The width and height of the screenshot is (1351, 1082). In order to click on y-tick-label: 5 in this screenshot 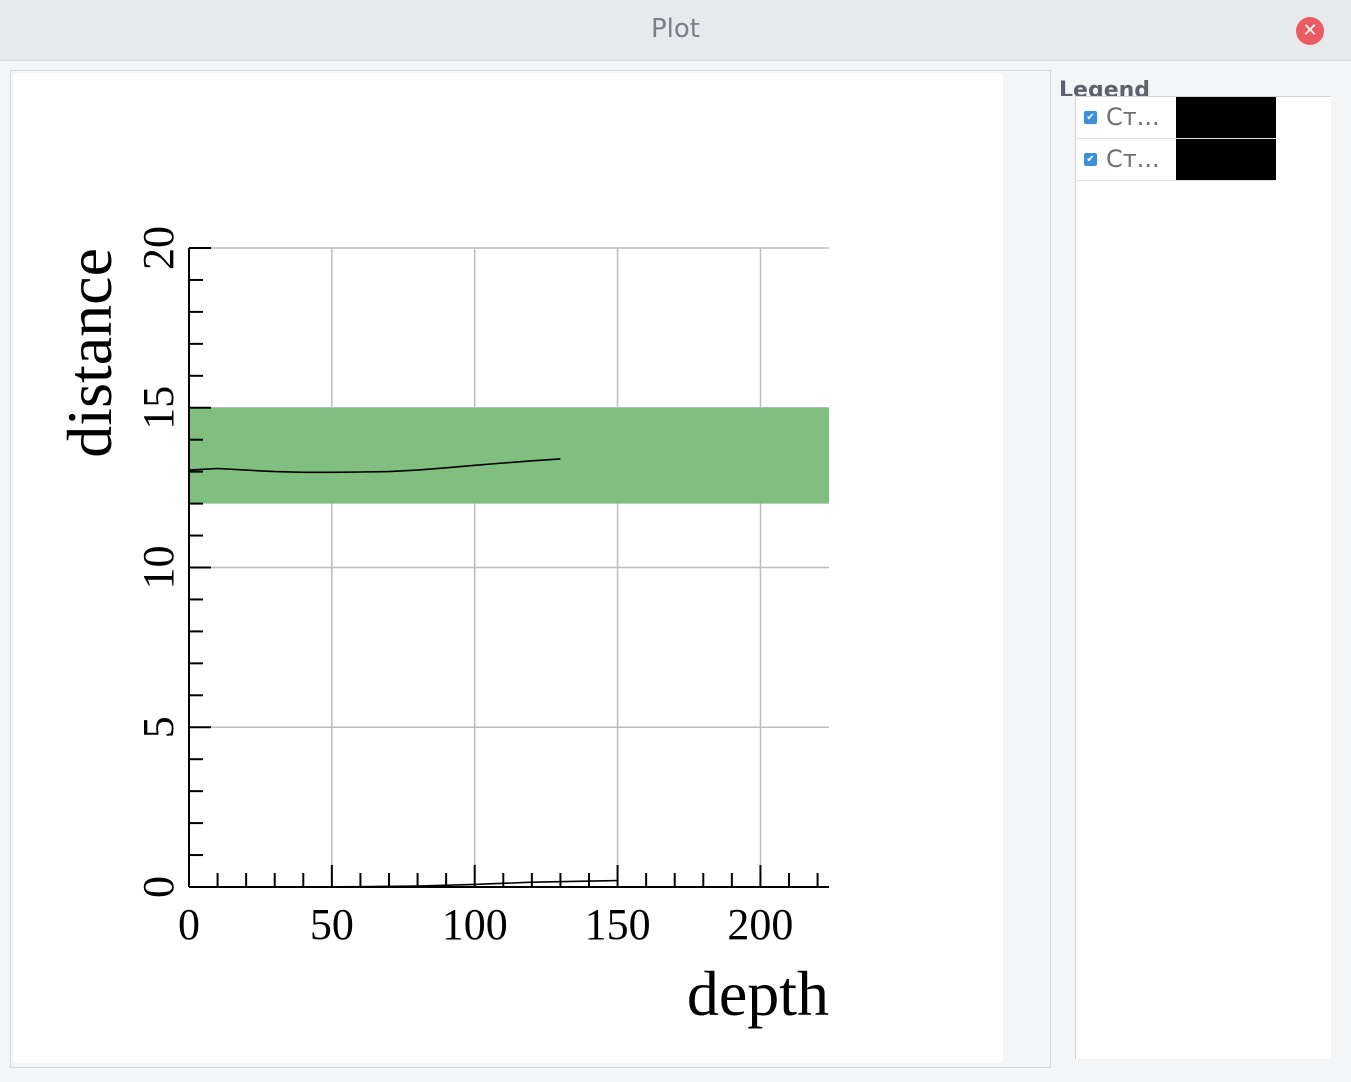, I will do `click(158, 727)`.